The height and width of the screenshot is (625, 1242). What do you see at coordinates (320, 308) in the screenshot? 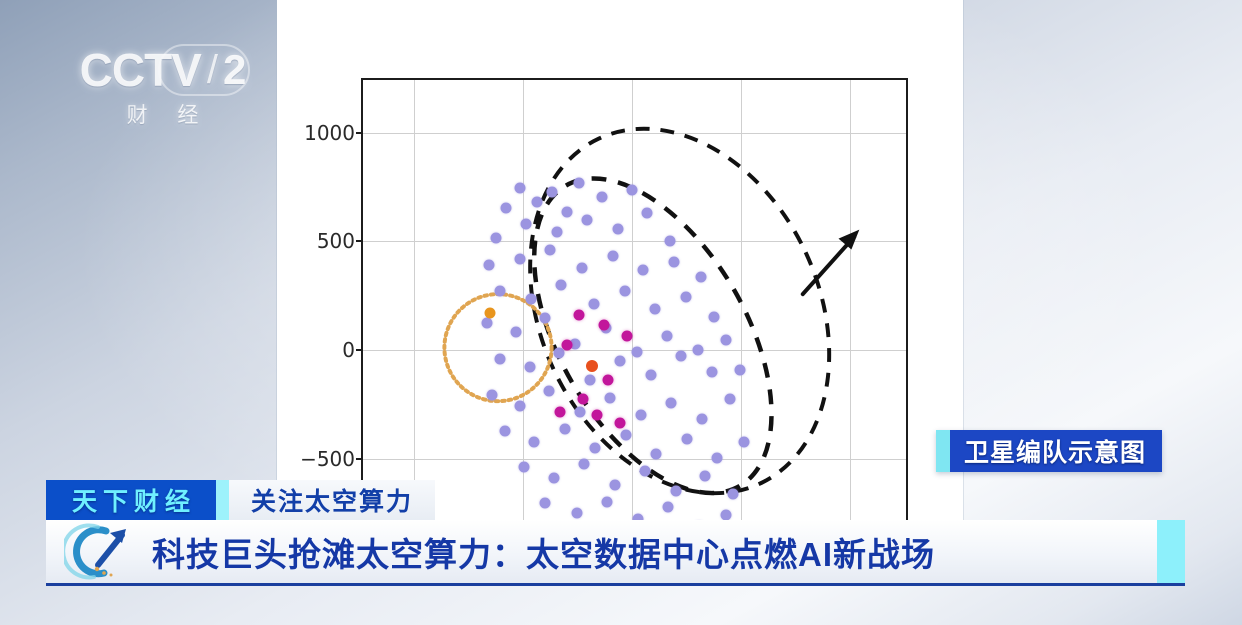
I see `y-axis: 1000 500 0 −500` at bounding box center [320, 308].